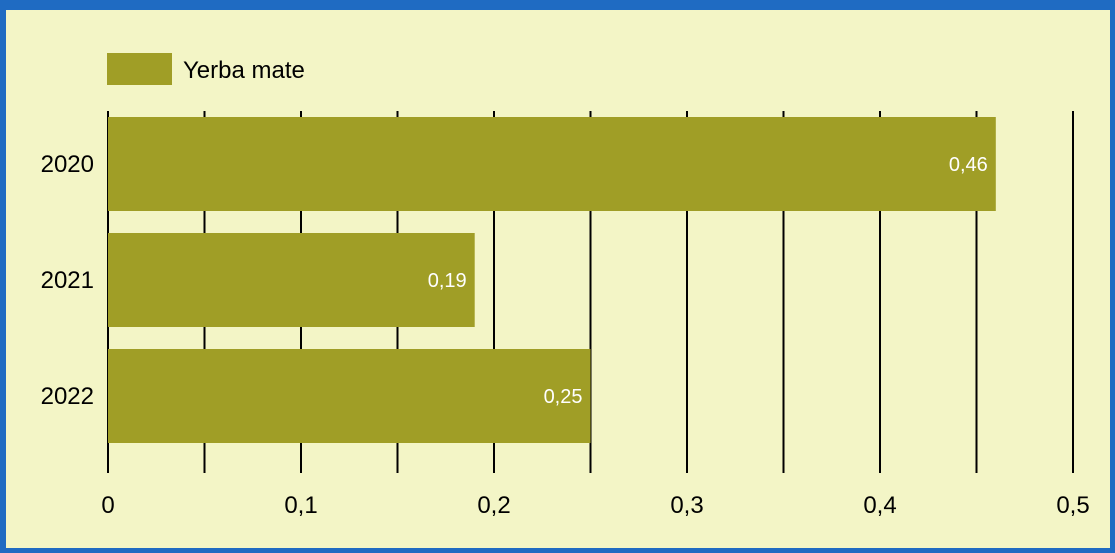 This screenshot has width=1115, height=553. I want to click on data-label: 0,25, so click(563, 397).